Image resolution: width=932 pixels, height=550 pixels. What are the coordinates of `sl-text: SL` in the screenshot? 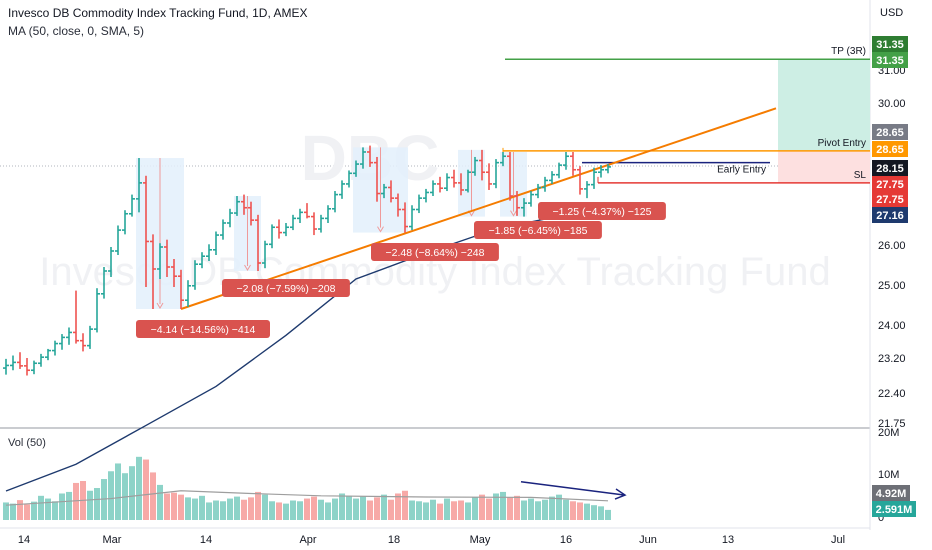 It's located at (860, 175).